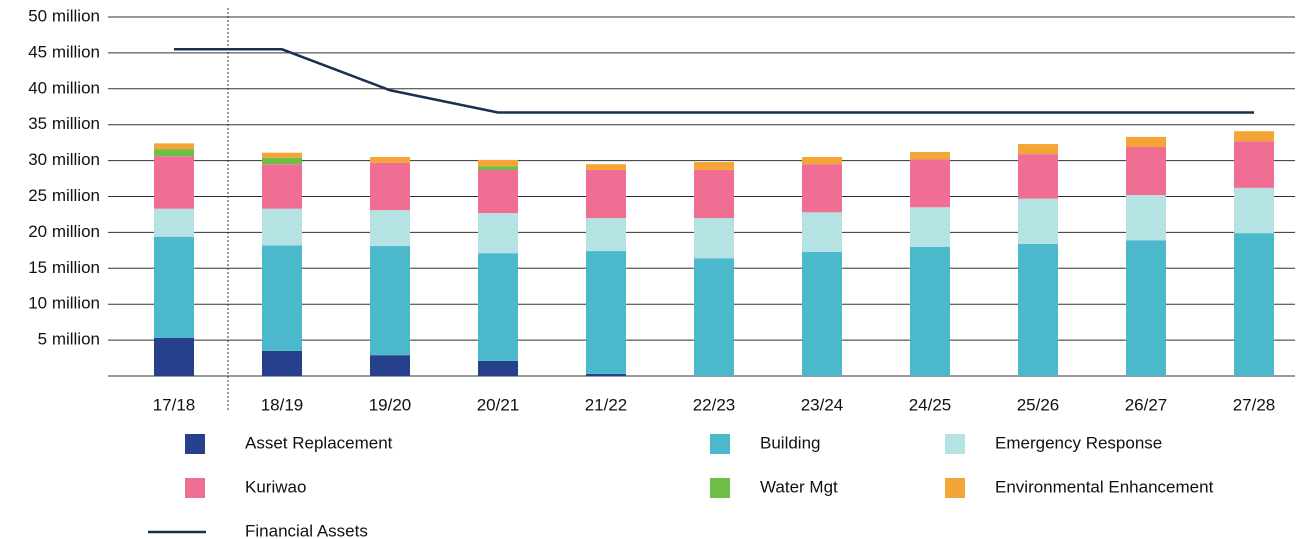 This screenshot has height=539, width=1313. What do you see at coordinates (64, 231) in the screenshot?
I see `y-tick-label: 20 million` at bounding box center [64, 231].